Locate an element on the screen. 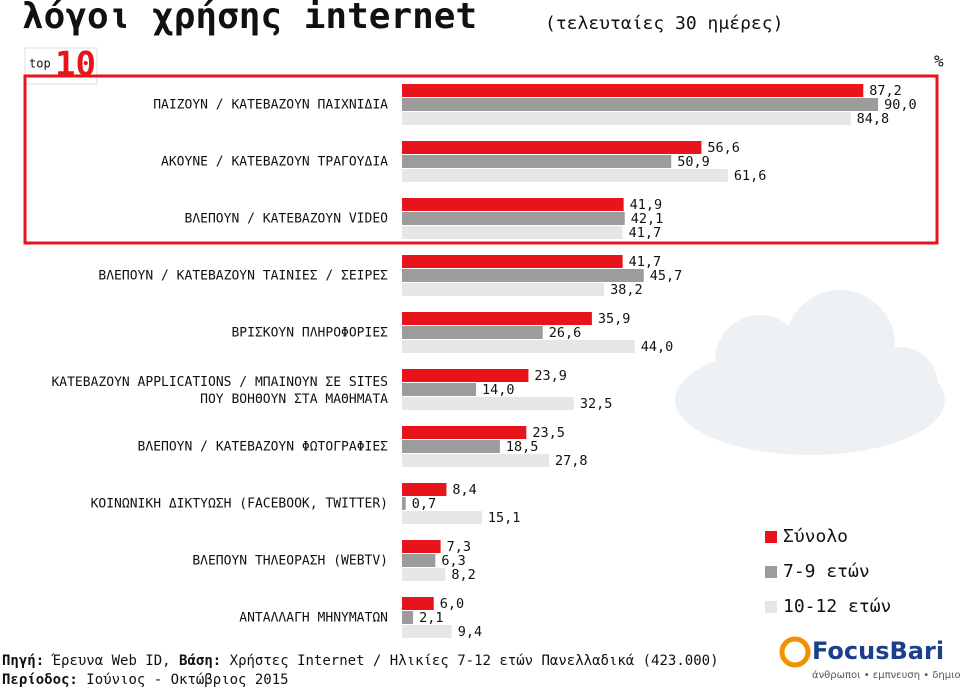  value-label: 27,8 is located at coordinates (571, 461).